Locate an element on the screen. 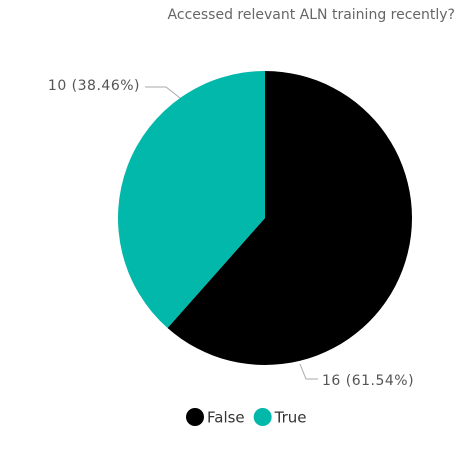  data-label: 16 (61.54%) is located at coordinates (368, 381).